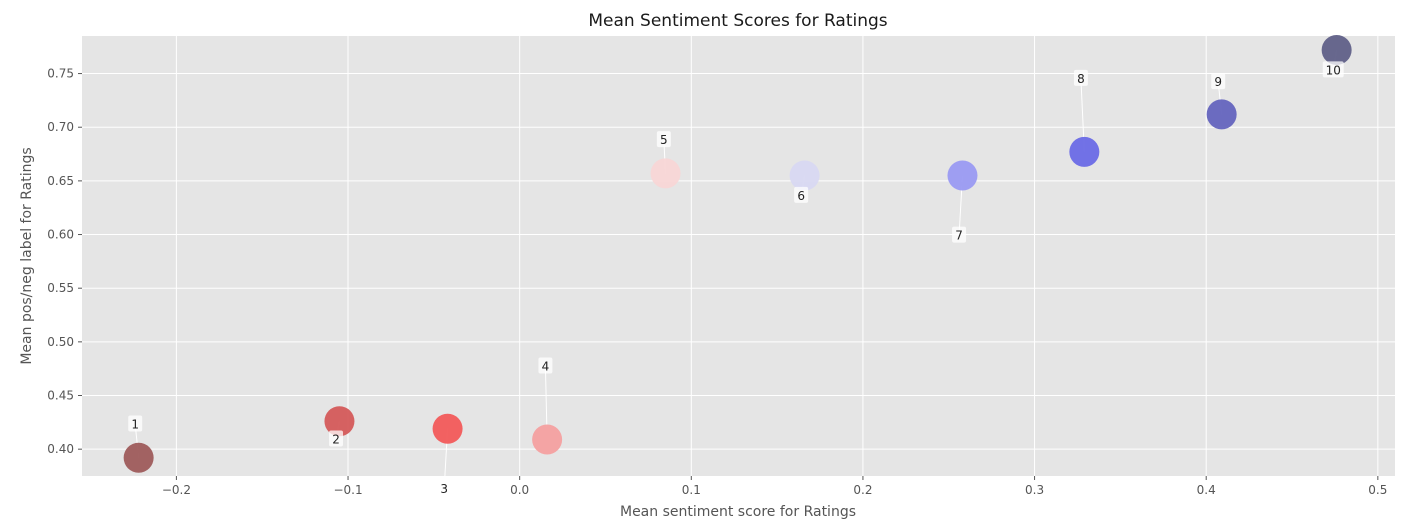  What do you see at coordinates (738, 512) in the screenshot?
I see `x-axis-label: Mean sentiment score for Ratings` at bounding box center [738, 512].